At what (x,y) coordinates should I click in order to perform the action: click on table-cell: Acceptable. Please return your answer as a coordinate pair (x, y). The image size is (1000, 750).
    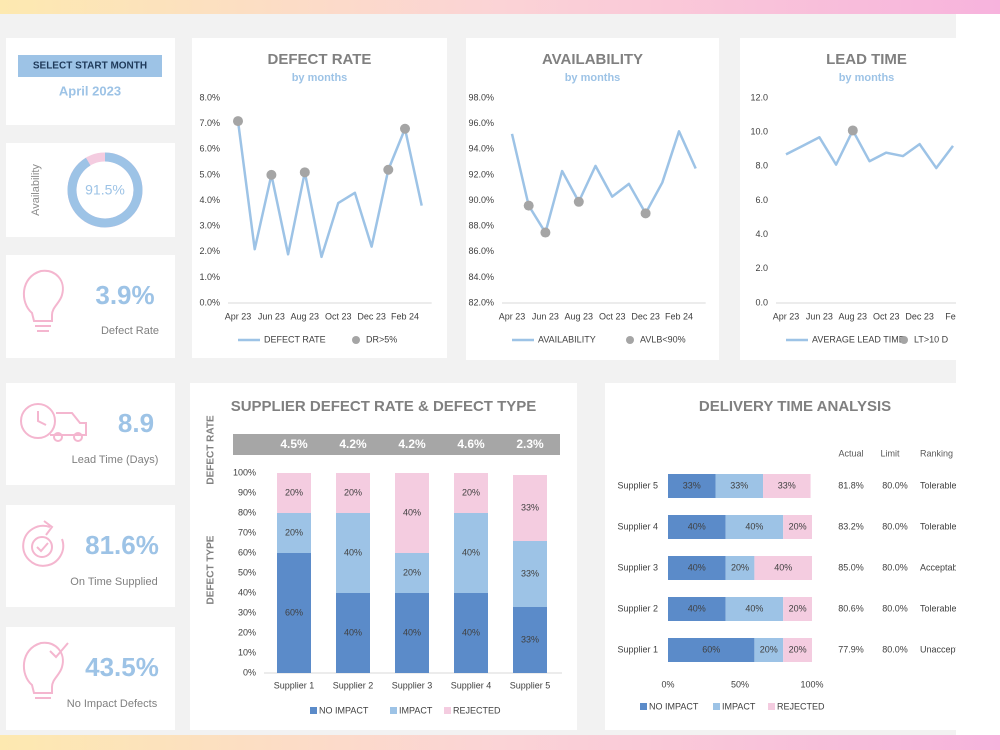
    Looking at the image, I should click on (942, 567).